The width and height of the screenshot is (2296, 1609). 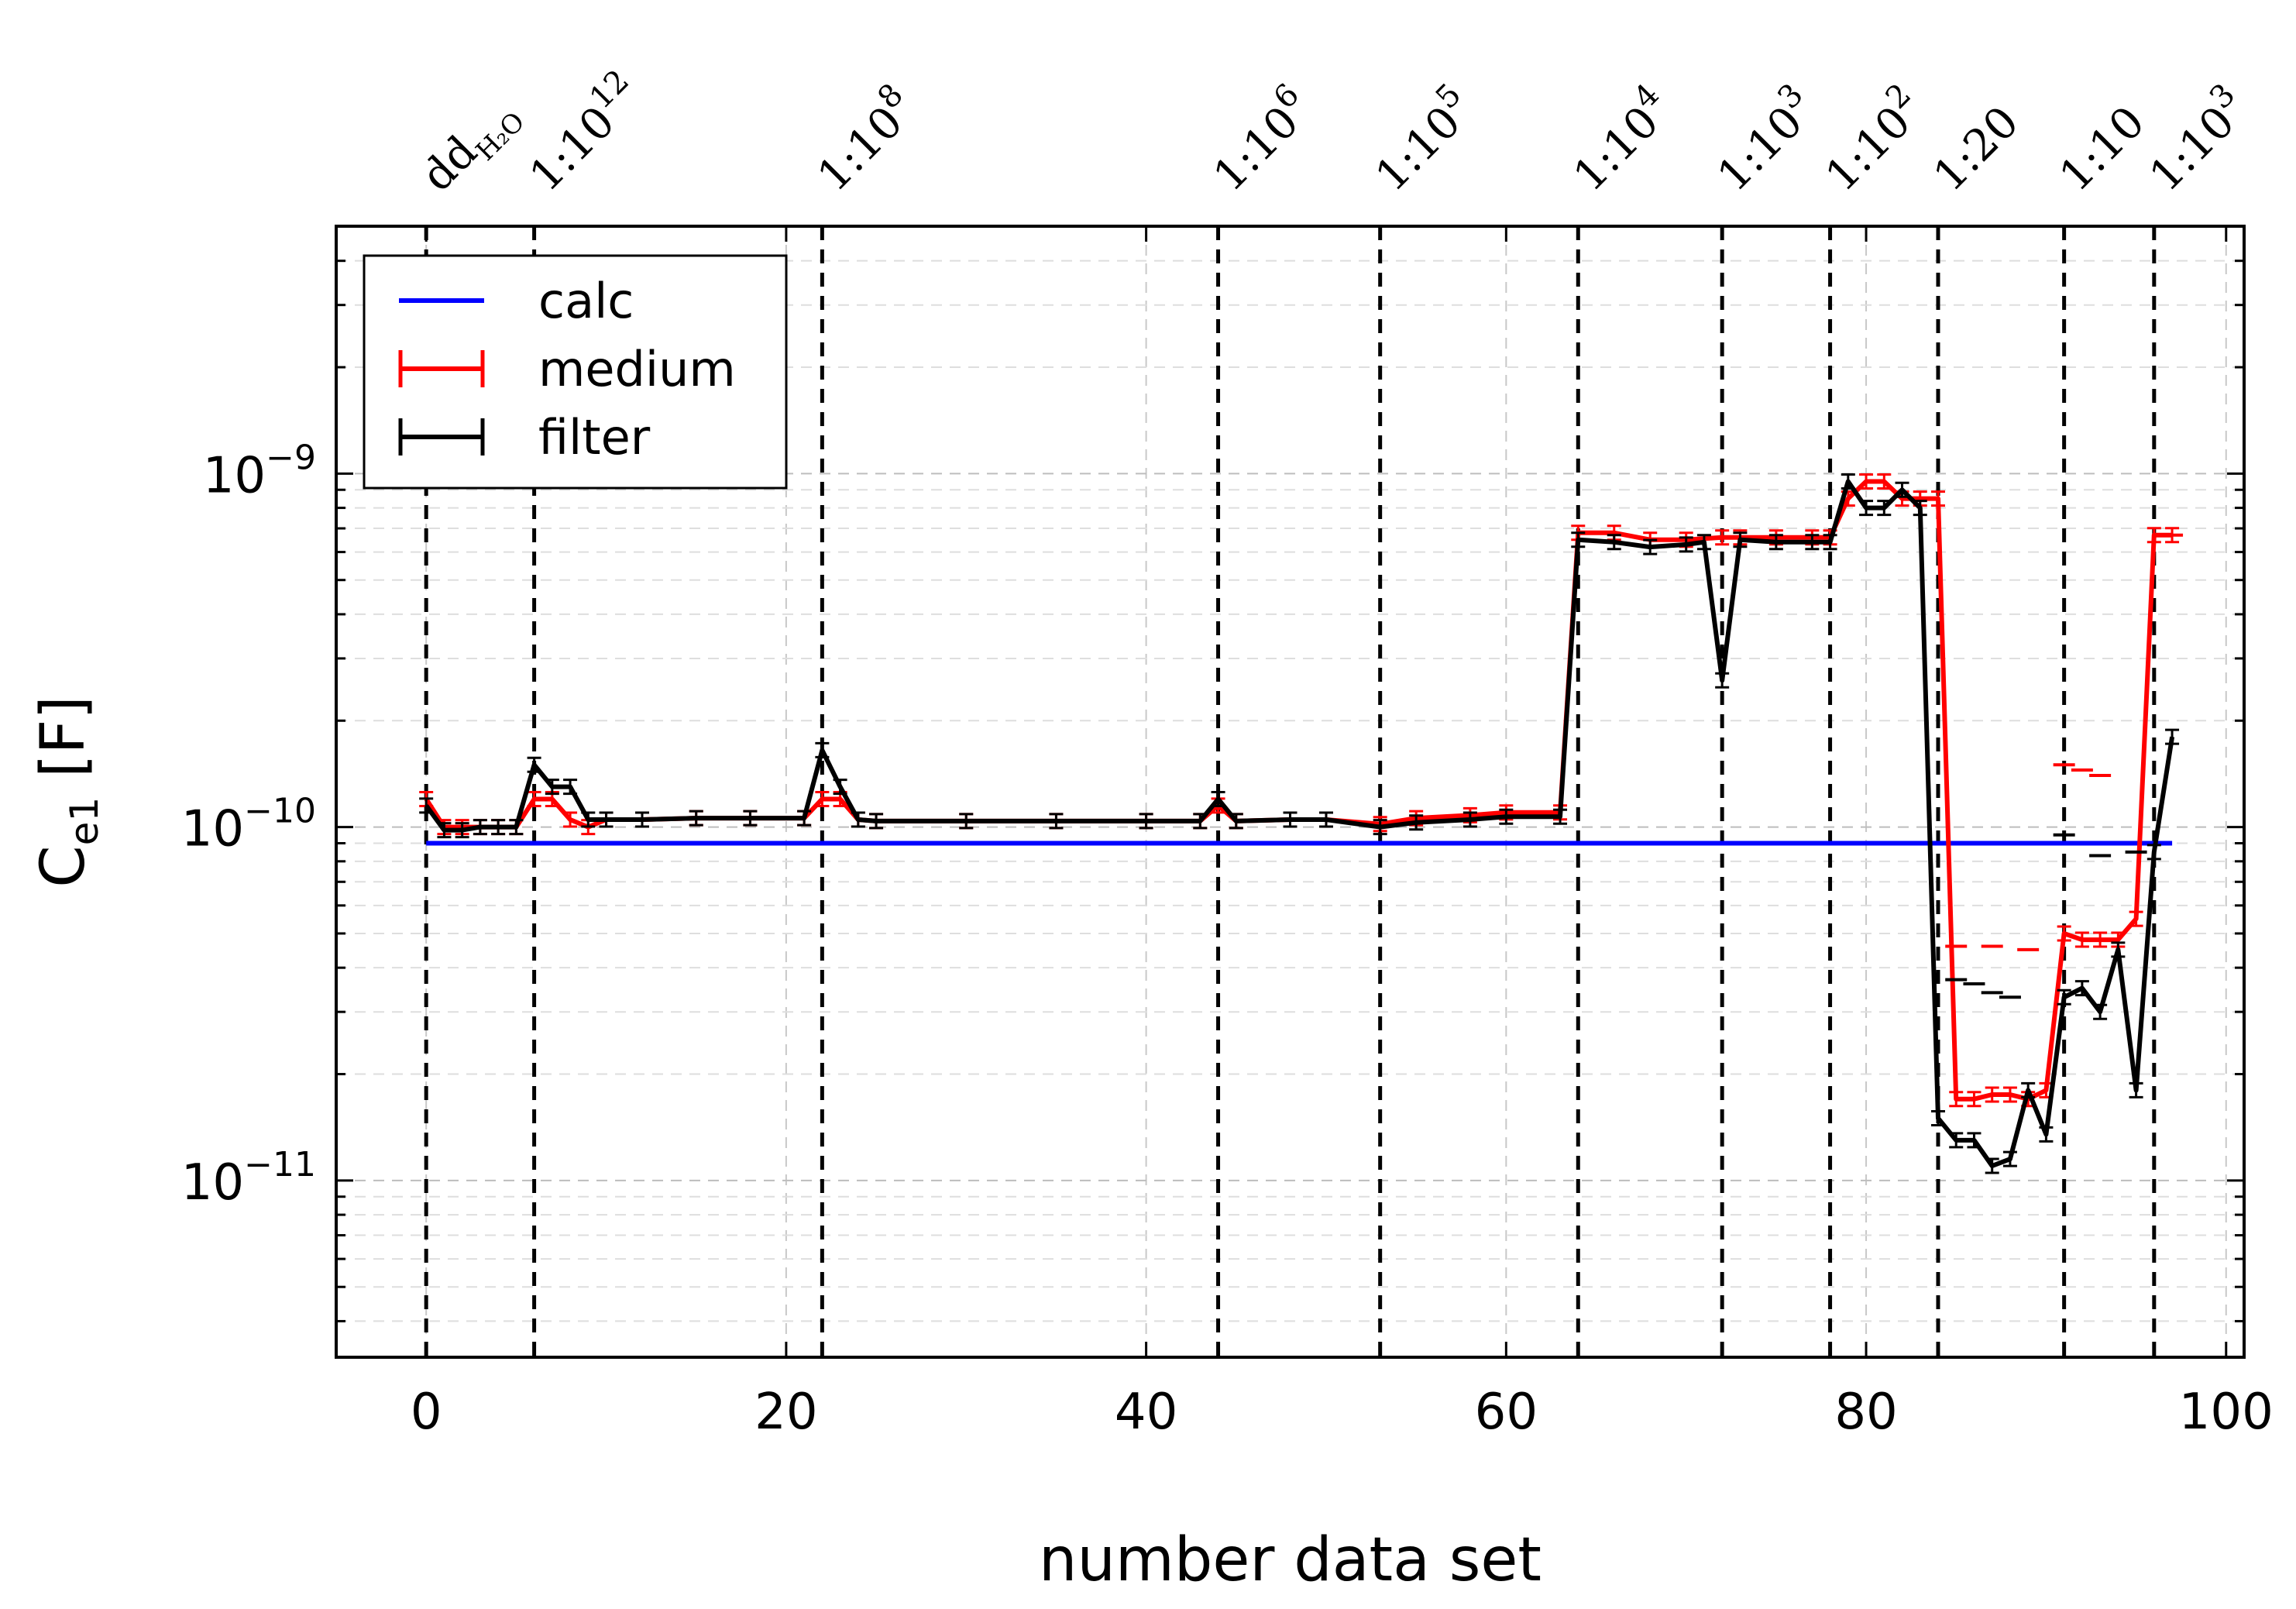 I want to click on dilution-label: 1:103, so click(x=1764, y=139).